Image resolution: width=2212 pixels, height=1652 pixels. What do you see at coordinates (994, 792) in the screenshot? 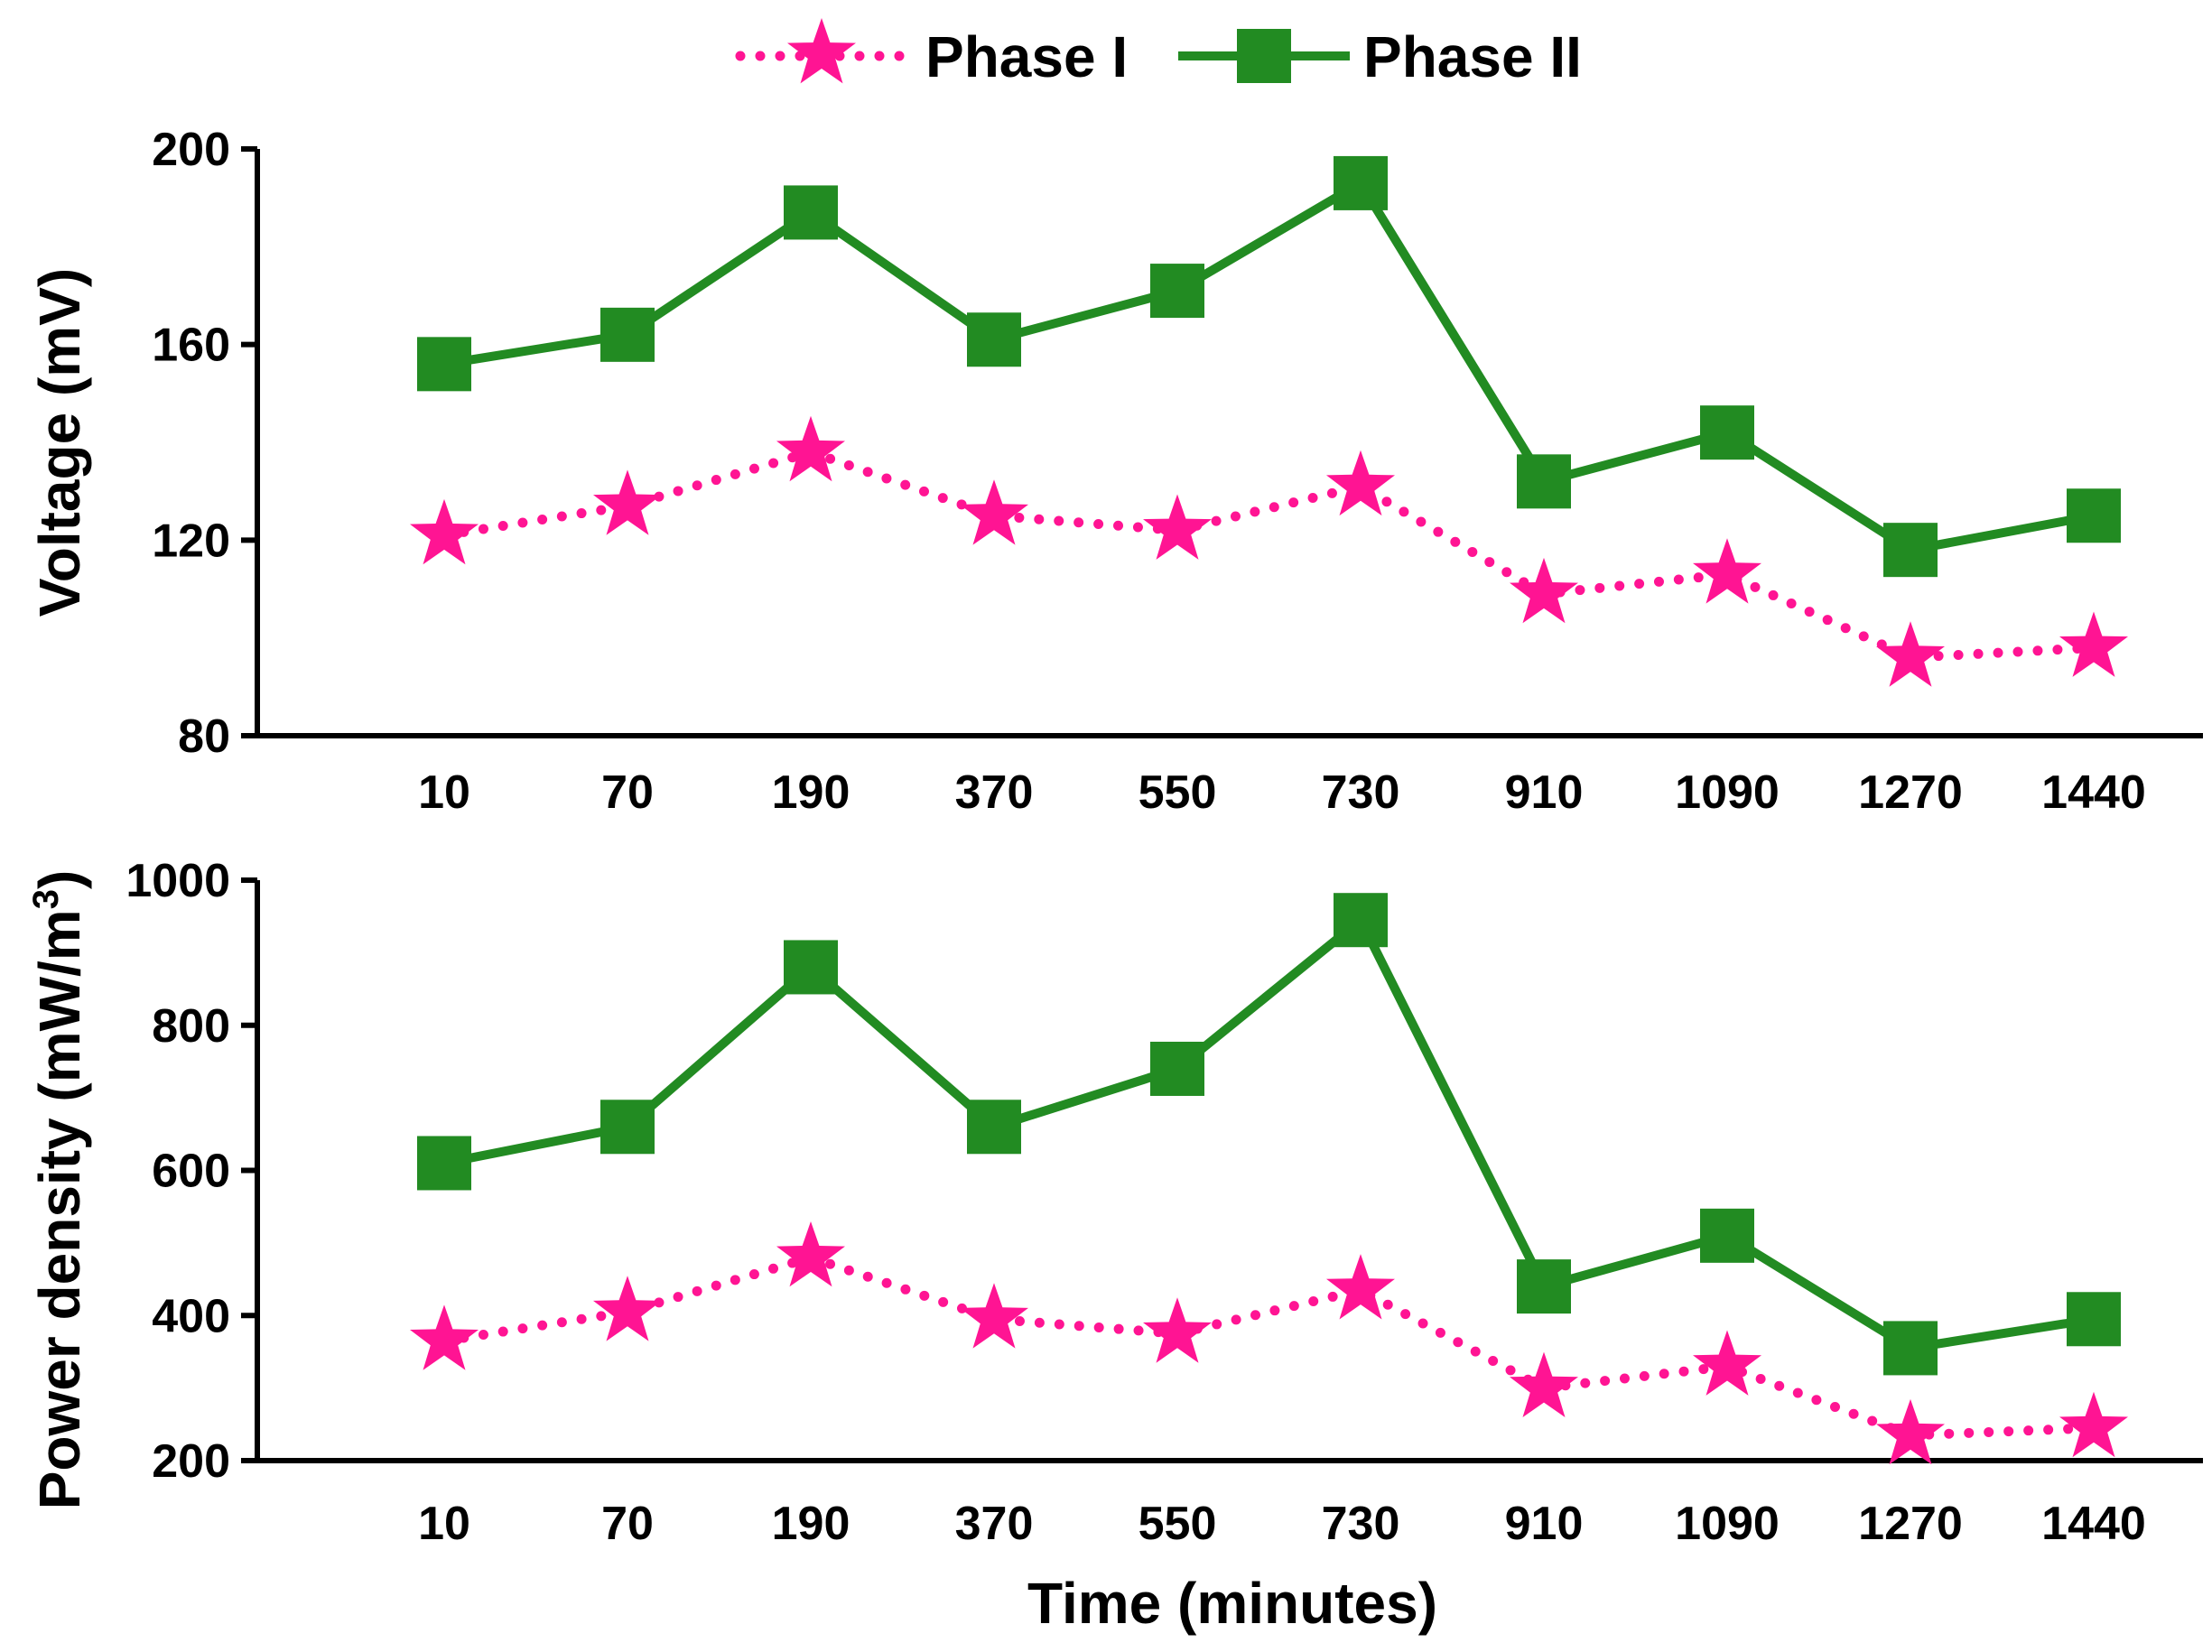
I see `voltage-x-tick-label: 370` at bounding box center [994, 792].